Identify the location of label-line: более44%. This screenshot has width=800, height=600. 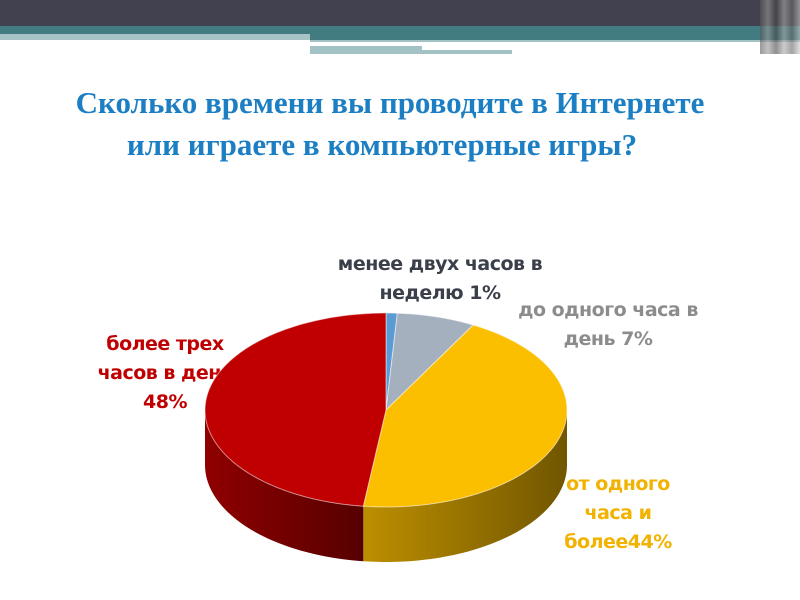
(618, 542).